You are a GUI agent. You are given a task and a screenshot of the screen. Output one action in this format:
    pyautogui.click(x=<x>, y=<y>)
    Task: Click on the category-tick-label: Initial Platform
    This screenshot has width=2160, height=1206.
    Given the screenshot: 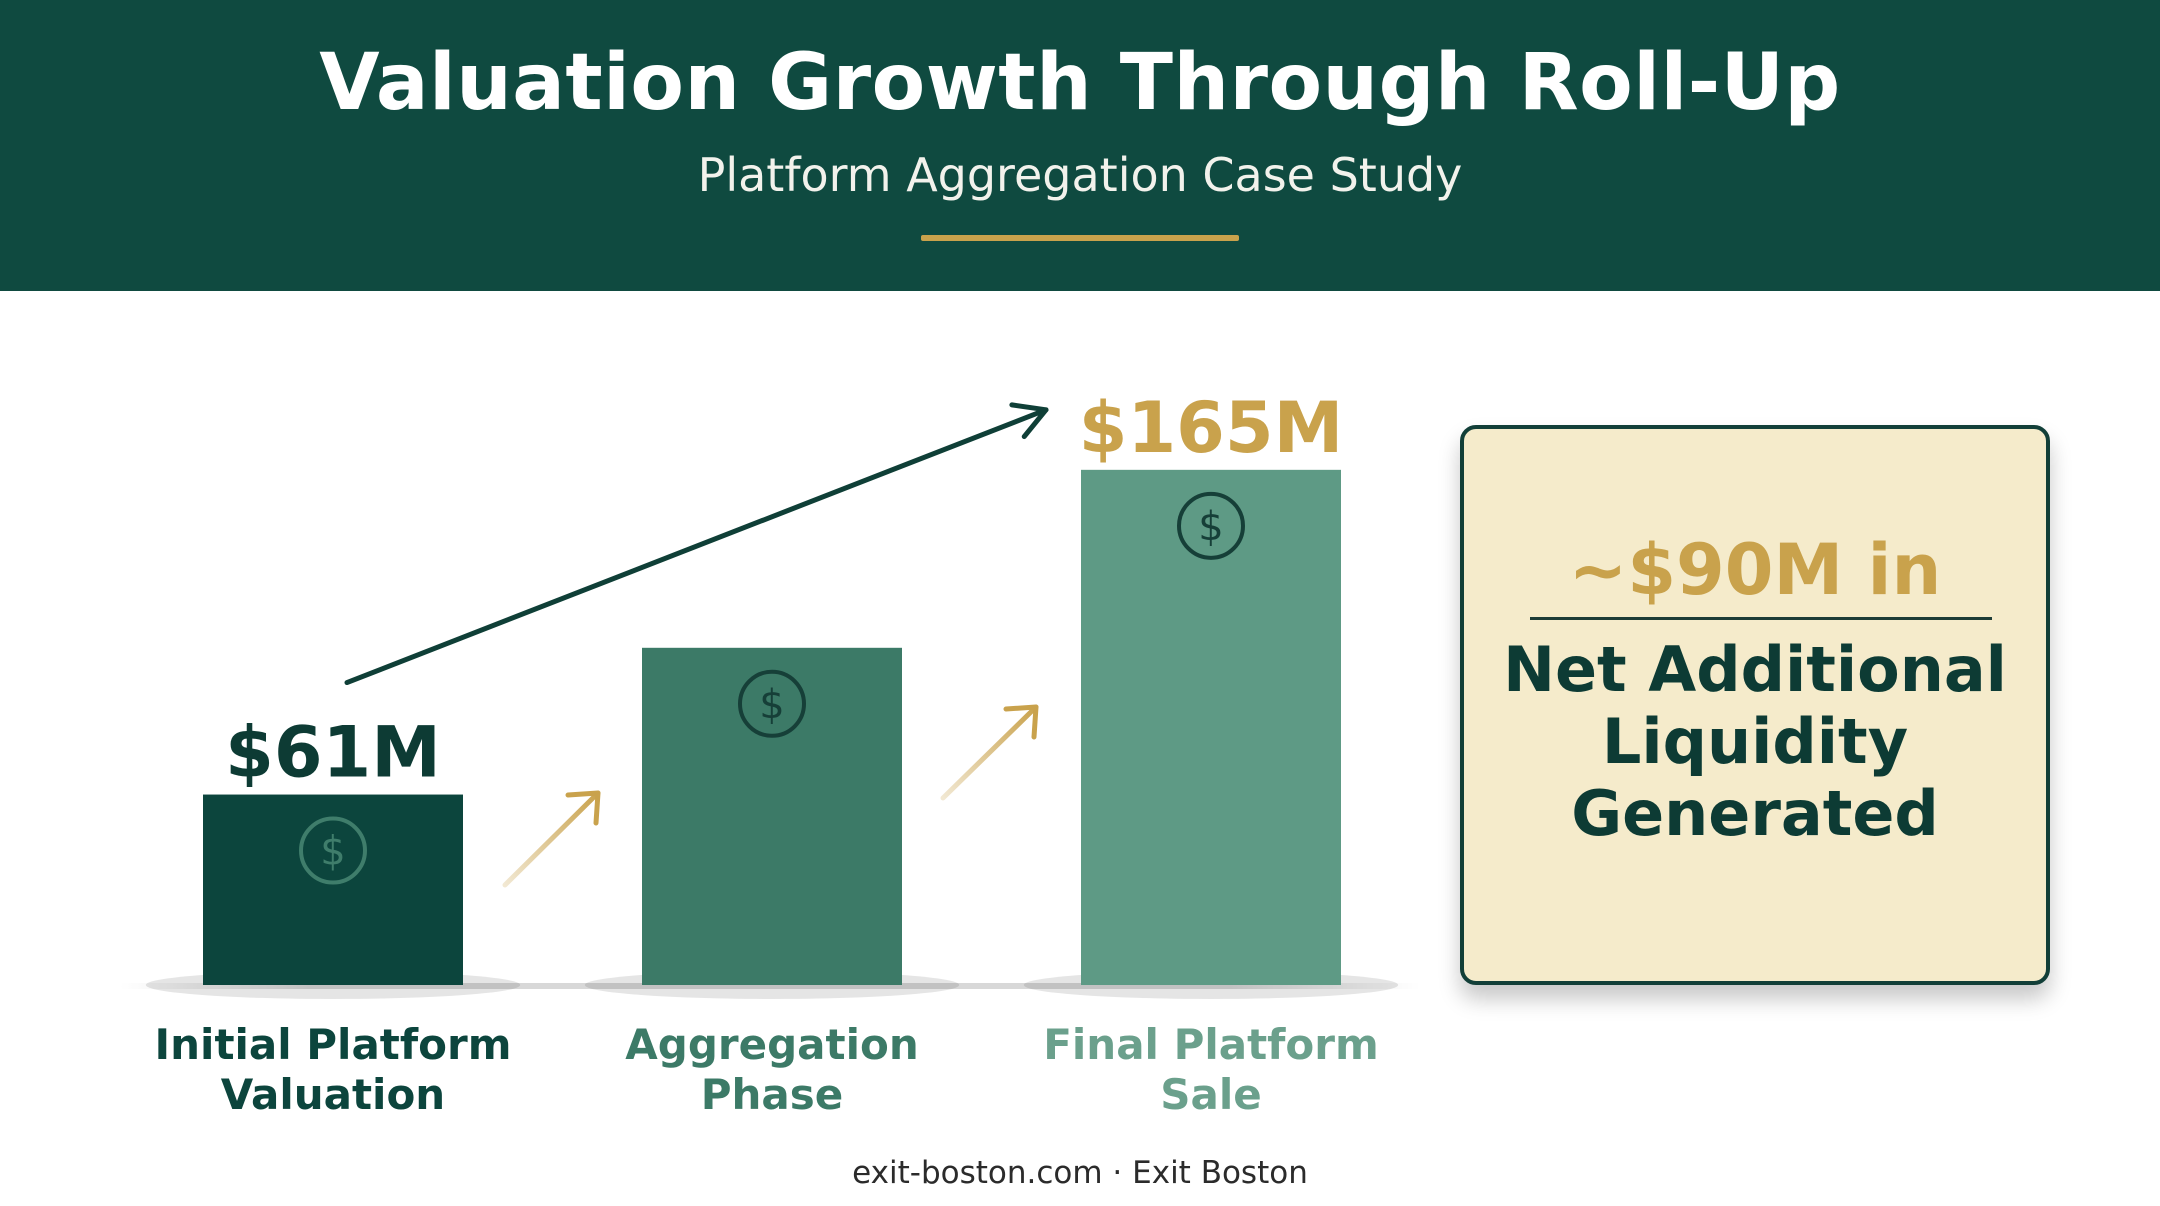 What is the action you would take?
    pyautogui.click(x=333, y=1044)
    